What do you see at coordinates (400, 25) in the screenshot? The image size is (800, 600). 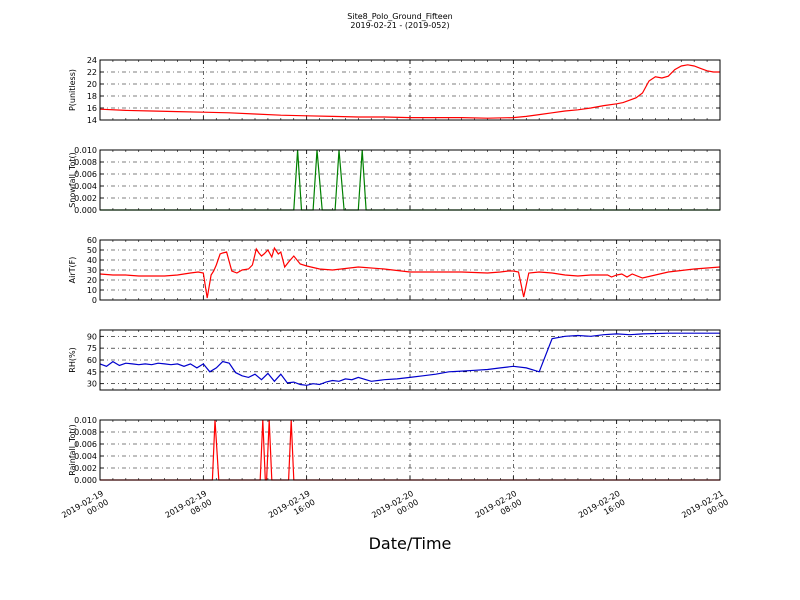 I see `chart-subtitle: 2019-02-21 - (2019-052)` at bounding box center [400, 25].